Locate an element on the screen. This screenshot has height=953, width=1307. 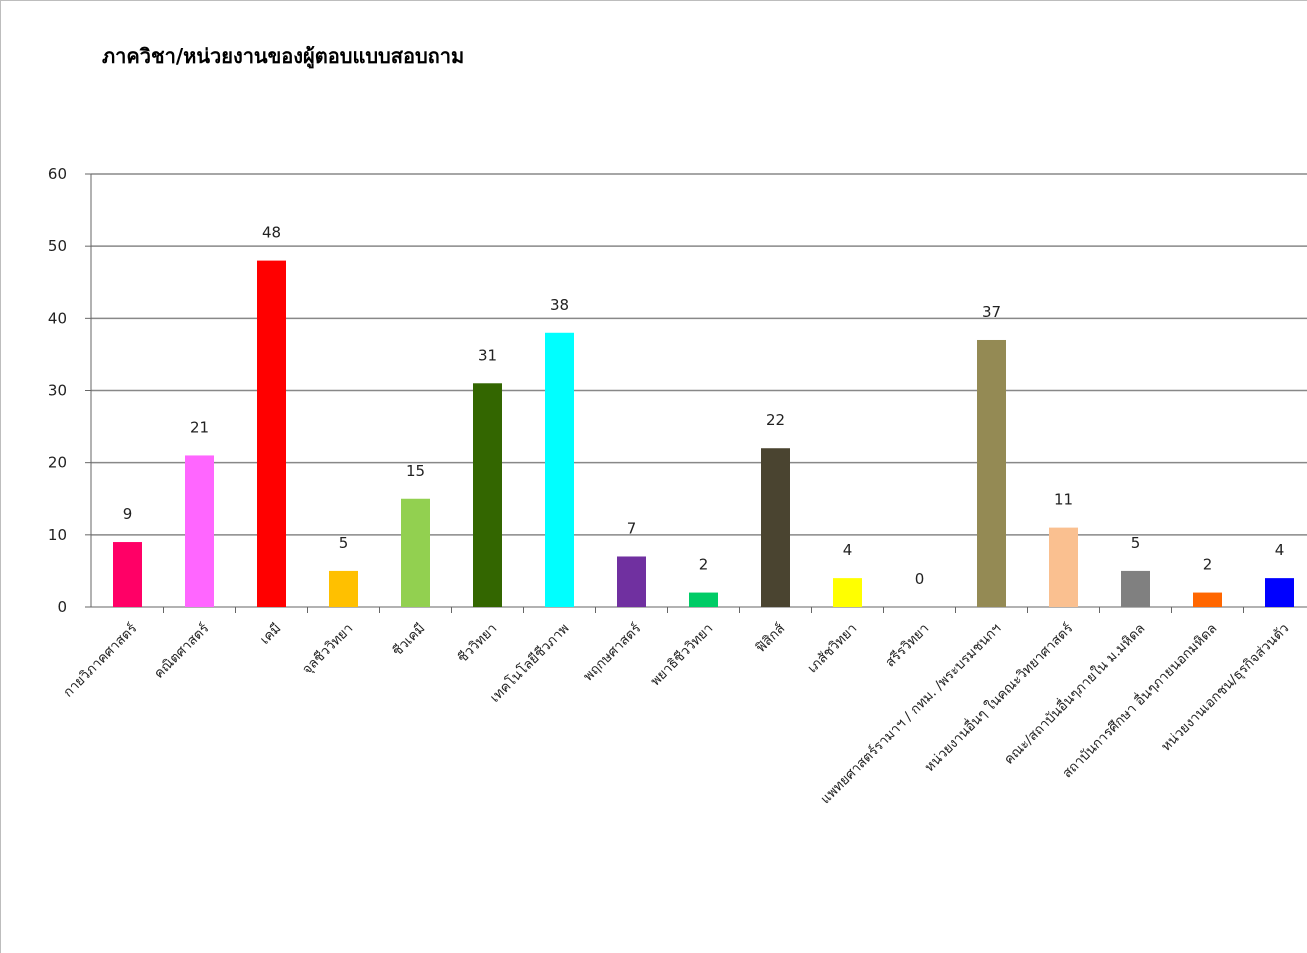
data-label: 31 is located at coordinates (487, 355).